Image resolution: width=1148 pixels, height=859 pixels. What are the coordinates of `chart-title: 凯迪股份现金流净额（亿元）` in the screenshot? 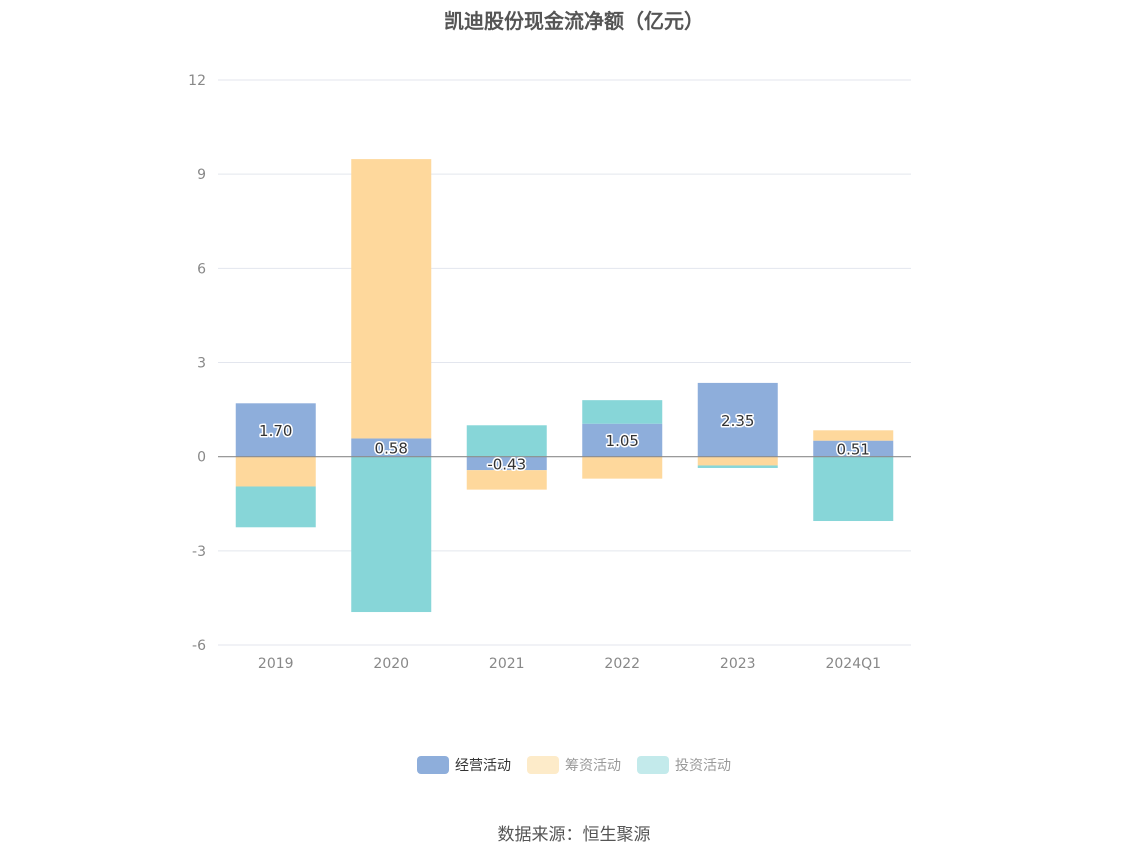 It's located at (574, 21).